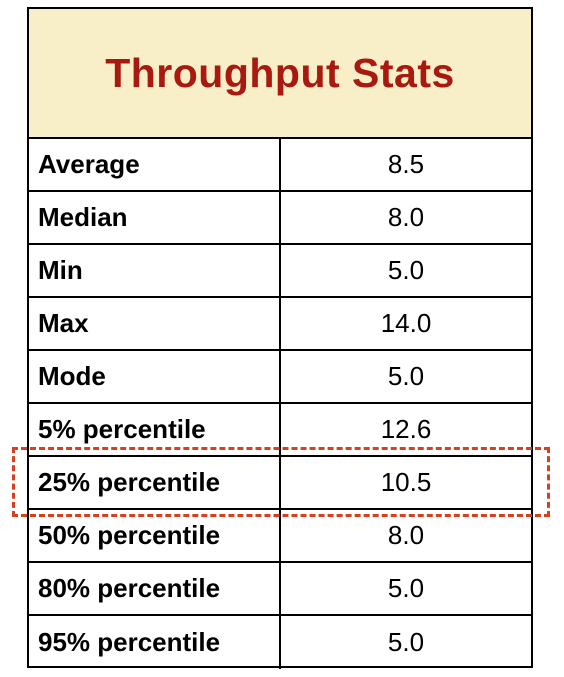 This screenshot has height=677, width=564. I want to click on table-row: 80% percentile 5.0, so click(280, 589).